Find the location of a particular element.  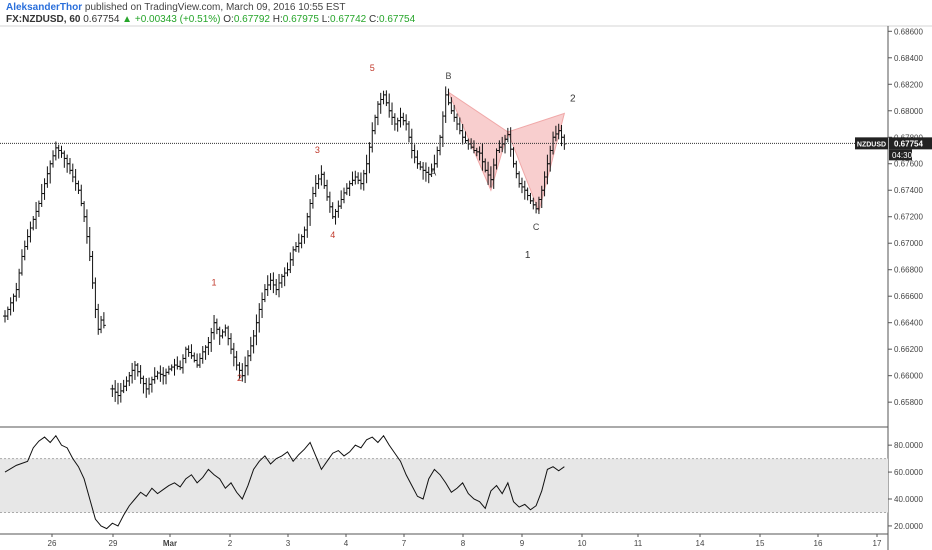

rsi-tick-label: 60.0000 is located at coordinates (908, 472).